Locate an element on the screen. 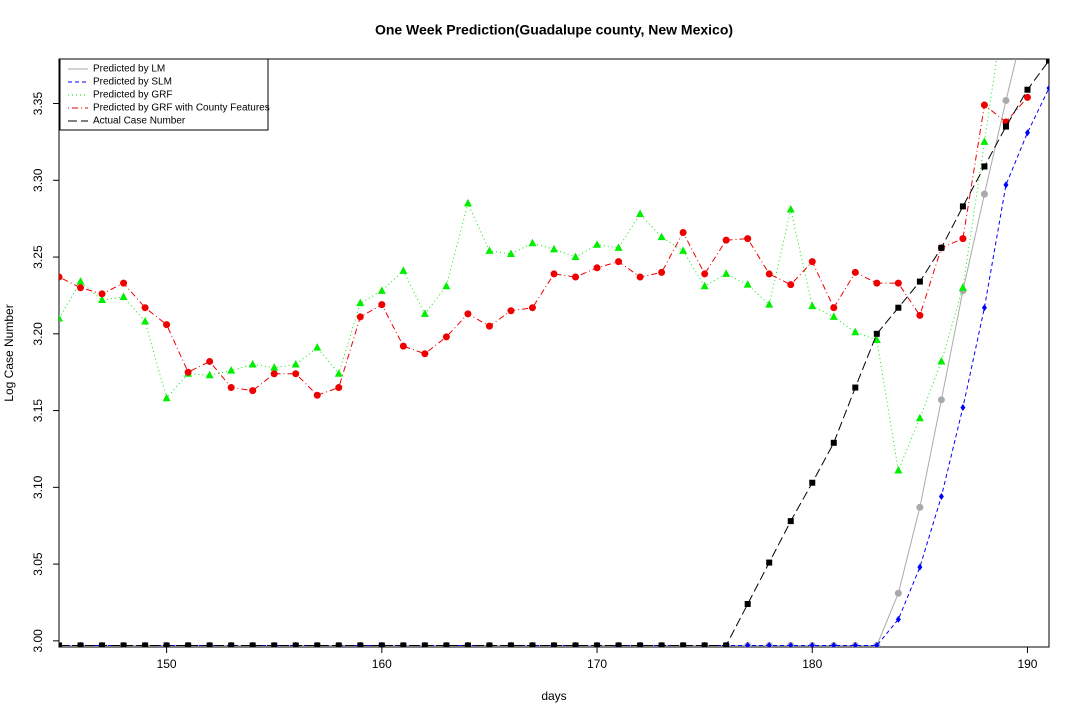  x-tick-label: 190 is located at coordinates (1027, 664).